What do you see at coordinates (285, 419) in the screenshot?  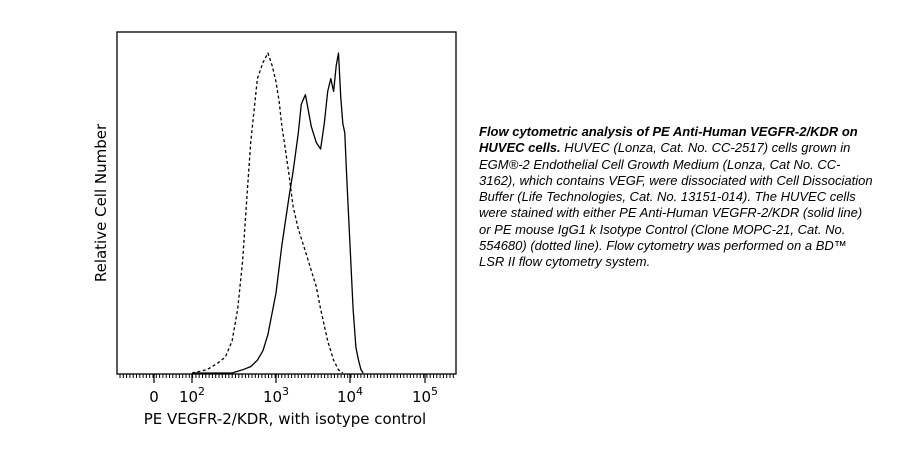 I see `x-axis-label: PE VEGFR-2/KDR, with isotype control` at bounding box center [285, 419].